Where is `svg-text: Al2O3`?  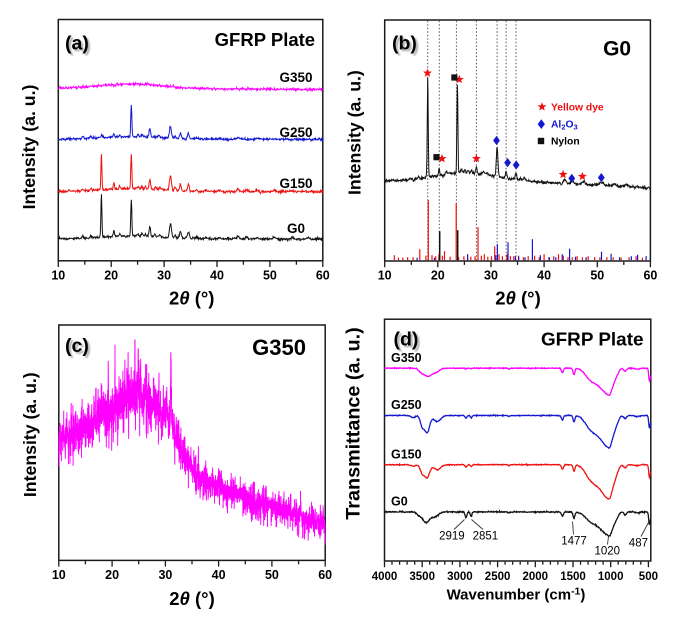 svg-text: Al2O3 is located at coordinates (564, 126).